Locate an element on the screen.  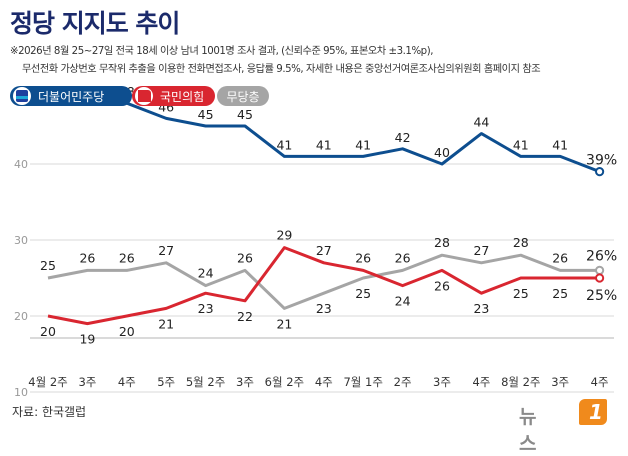
data-label-ppp-12: 25 is located at coordinates (521, 293).